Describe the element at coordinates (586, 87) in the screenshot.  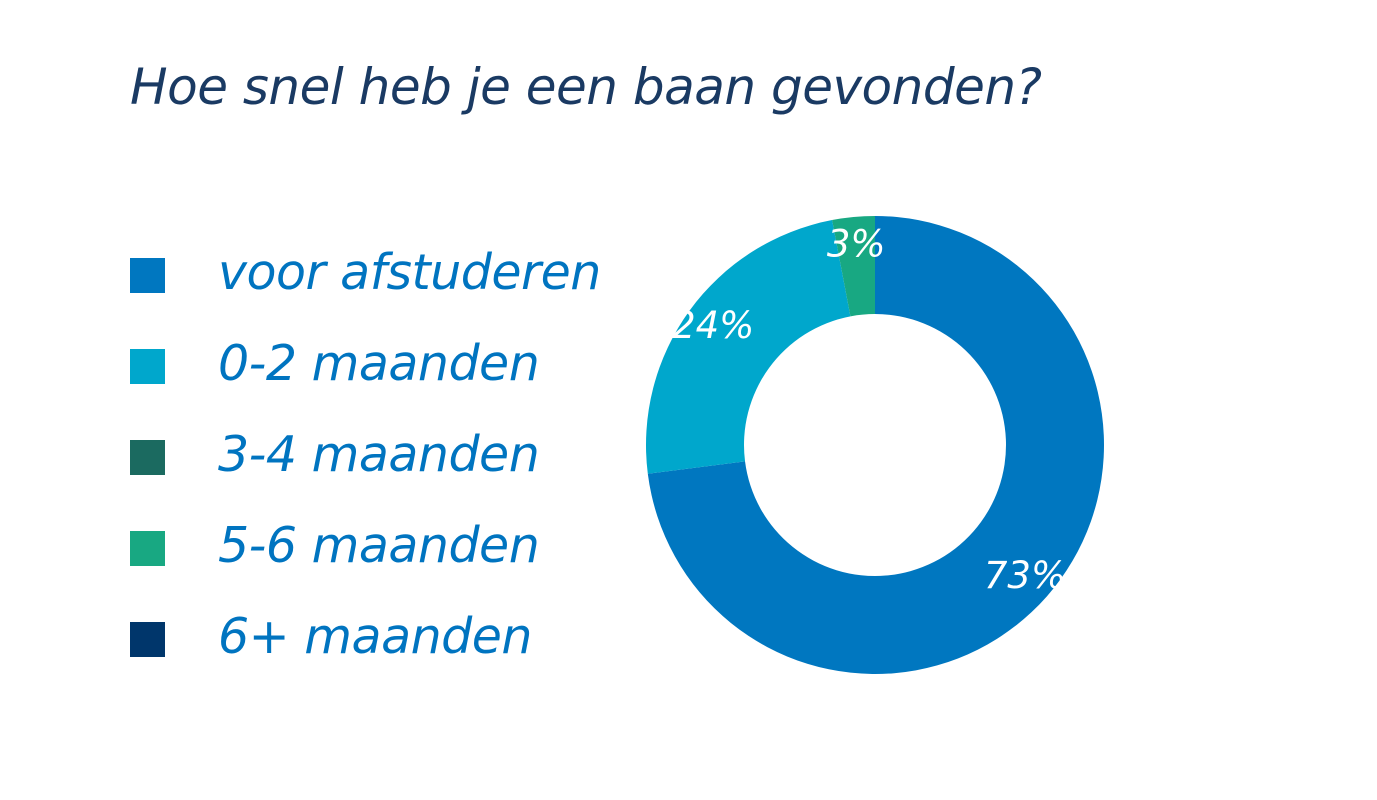
I see `chart-title: Hoe snel heb je een baan gevonden?` at that location.